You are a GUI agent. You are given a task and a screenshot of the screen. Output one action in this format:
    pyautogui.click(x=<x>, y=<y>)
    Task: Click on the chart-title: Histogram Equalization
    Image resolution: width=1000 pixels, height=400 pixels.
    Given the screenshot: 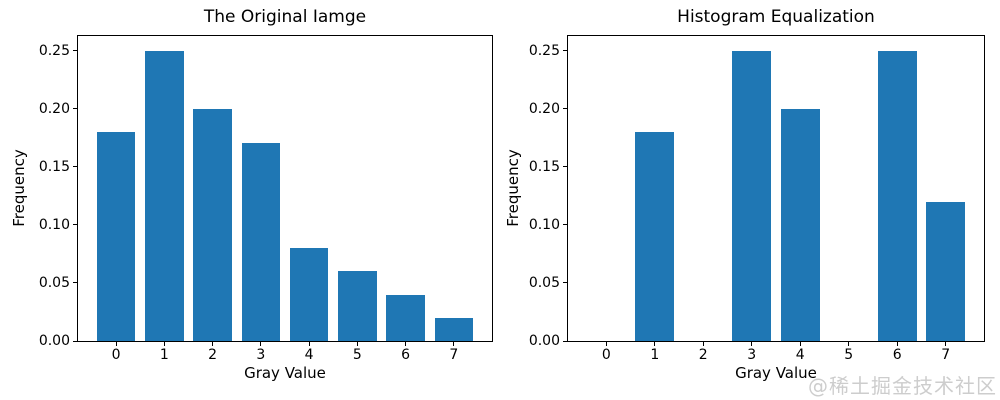 What is the action you would take?
    pyautogui.click(x=776, y=17)
    